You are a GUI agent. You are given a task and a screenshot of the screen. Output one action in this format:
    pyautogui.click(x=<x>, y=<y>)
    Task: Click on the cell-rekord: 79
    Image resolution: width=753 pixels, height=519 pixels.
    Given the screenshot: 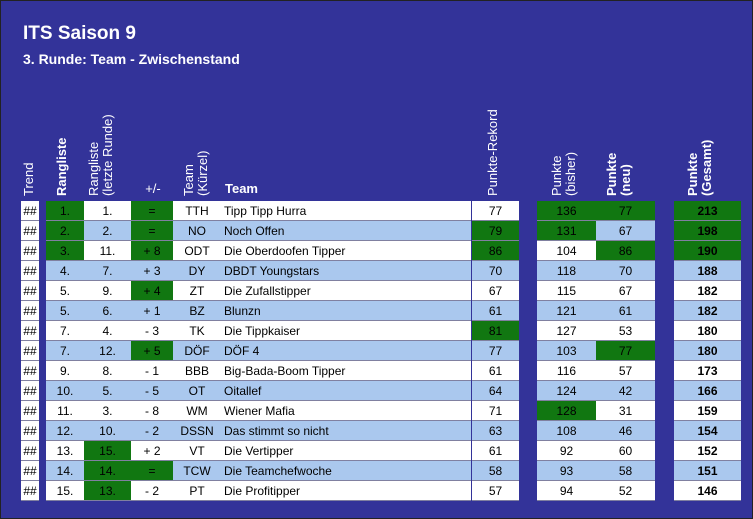 What is the action you would take?
    pyautogui.click(x=495, y=231)
    